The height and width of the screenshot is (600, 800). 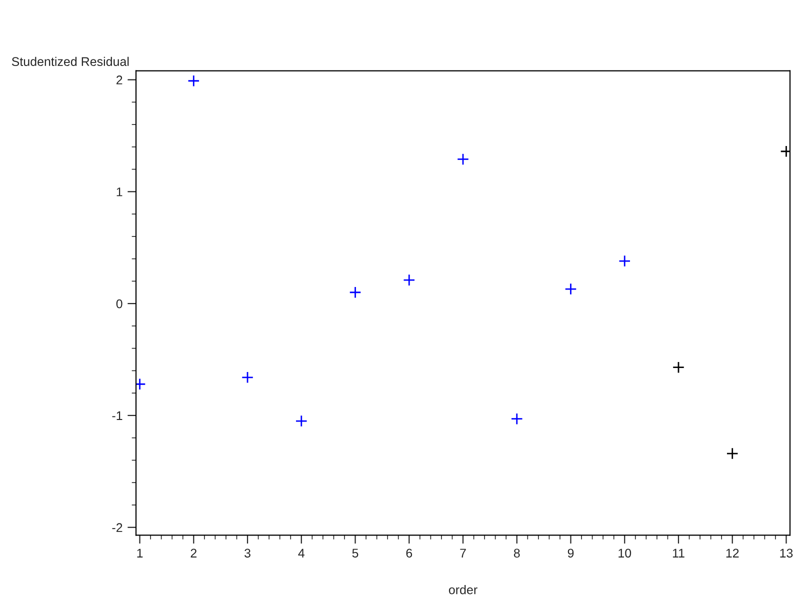 What do you see at coordinates (732, 553) in the screenshot?
I see `x-tick-label: 12` at bounding box center [732, 553].